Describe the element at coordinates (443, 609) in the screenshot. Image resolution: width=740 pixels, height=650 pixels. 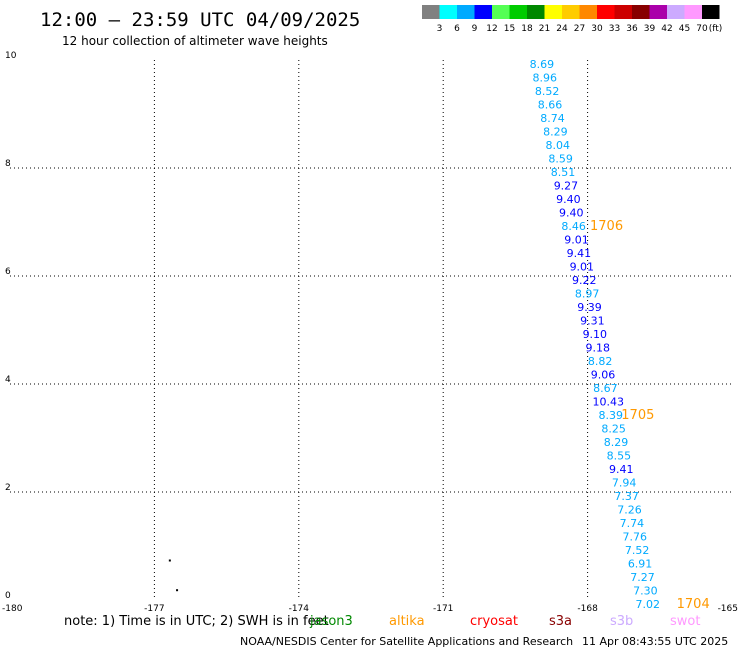
I see `x-tick-label: -171` at that location.